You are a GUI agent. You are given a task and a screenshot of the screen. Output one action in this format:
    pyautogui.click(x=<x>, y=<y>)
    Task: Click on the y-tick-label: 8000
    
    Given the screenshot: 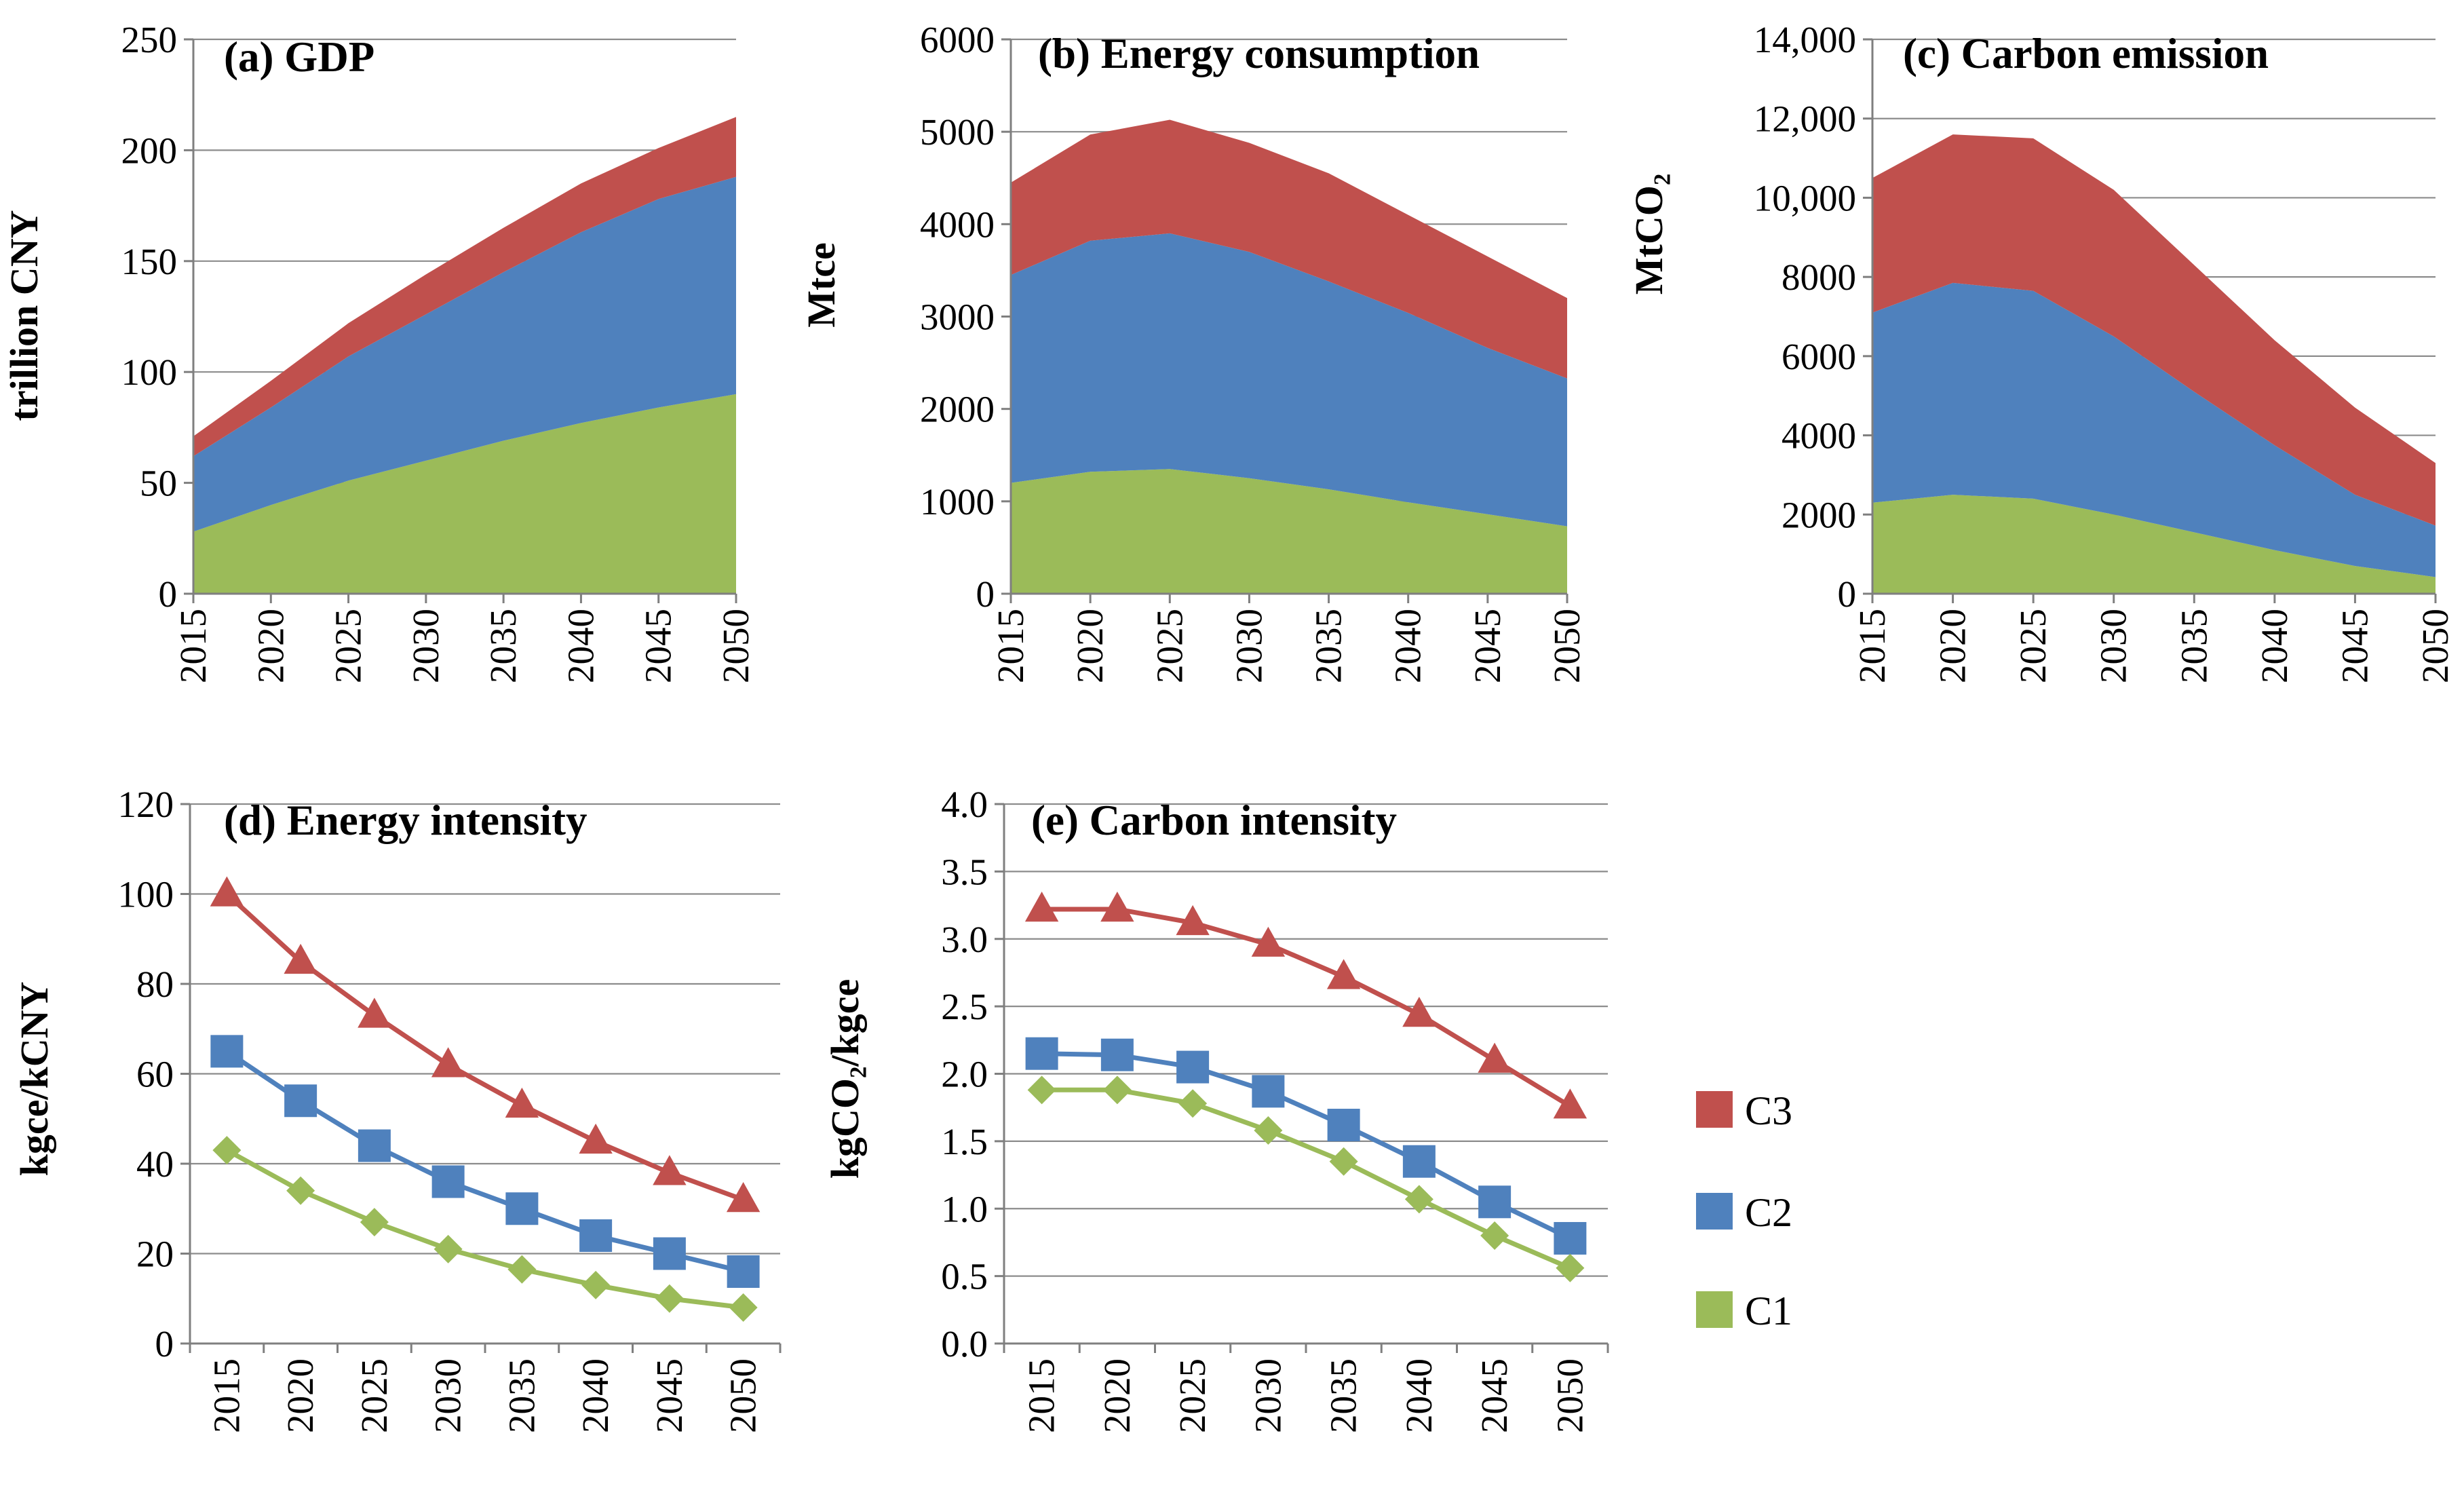 What is the action you would take?
    pyautogui.click(x=1819, y=277)
    